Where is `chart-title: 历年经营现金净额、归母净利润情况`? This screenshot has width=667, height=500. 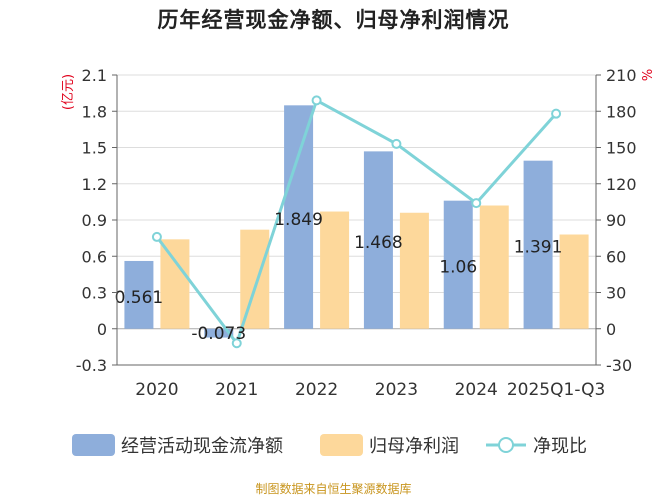 chart-title: 历年经营现金净额、归母净利润情况 is located at coordinates (333, 20).